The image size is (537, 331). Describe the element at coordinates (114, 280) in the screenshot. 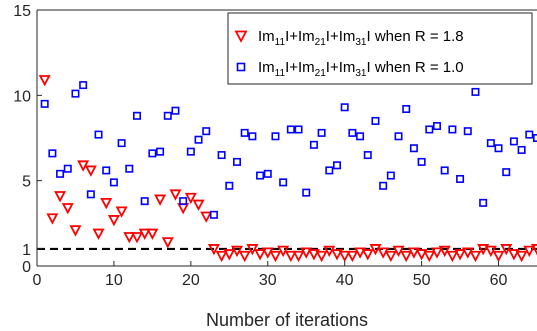

I see `x-tick-label: 10` at that location.